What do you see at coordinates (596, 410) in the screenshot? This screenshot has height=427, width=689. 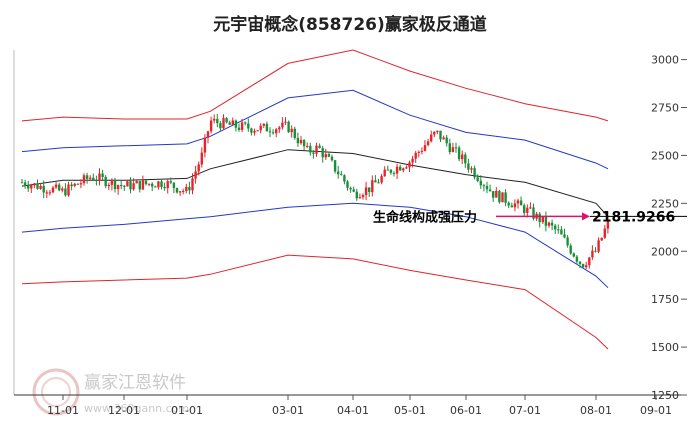 I see `x-tick-label: 08-01` at bounding box center [596, 410].